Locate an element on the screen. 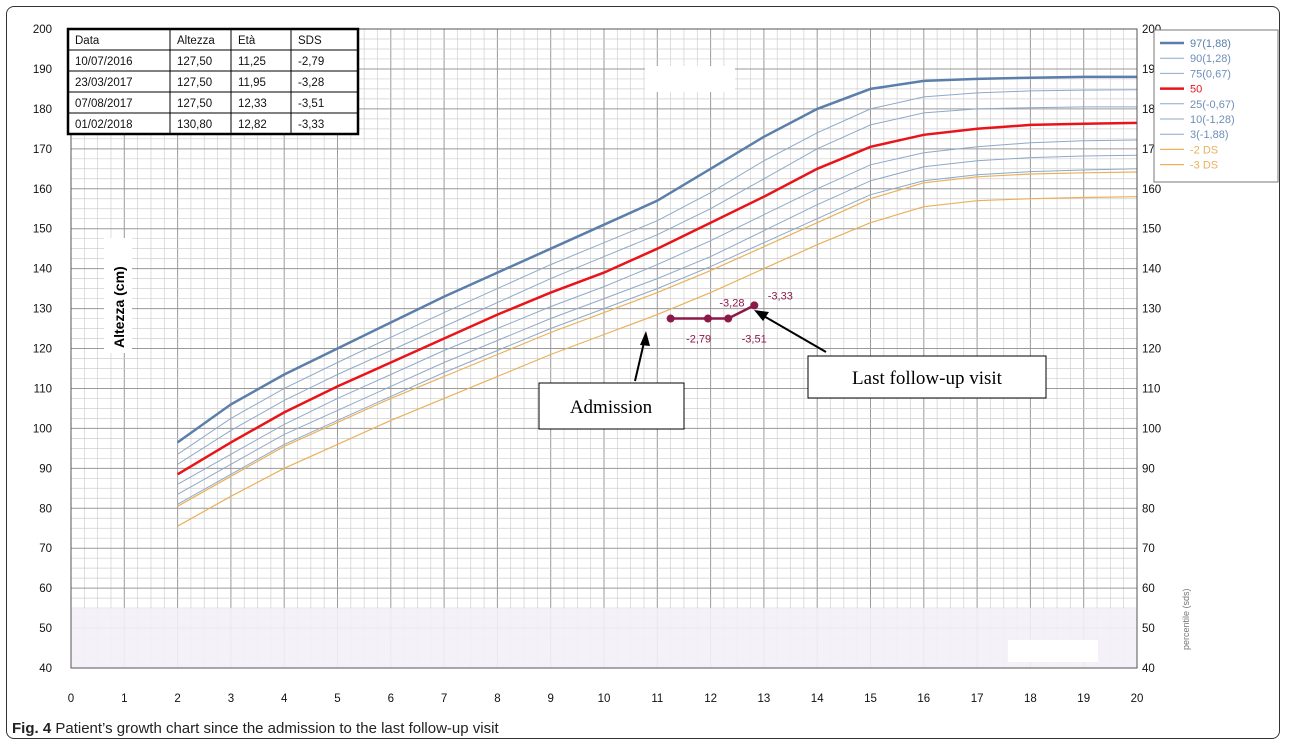  table-cell: 23/03/2017 is located at coordinates (104, 83).